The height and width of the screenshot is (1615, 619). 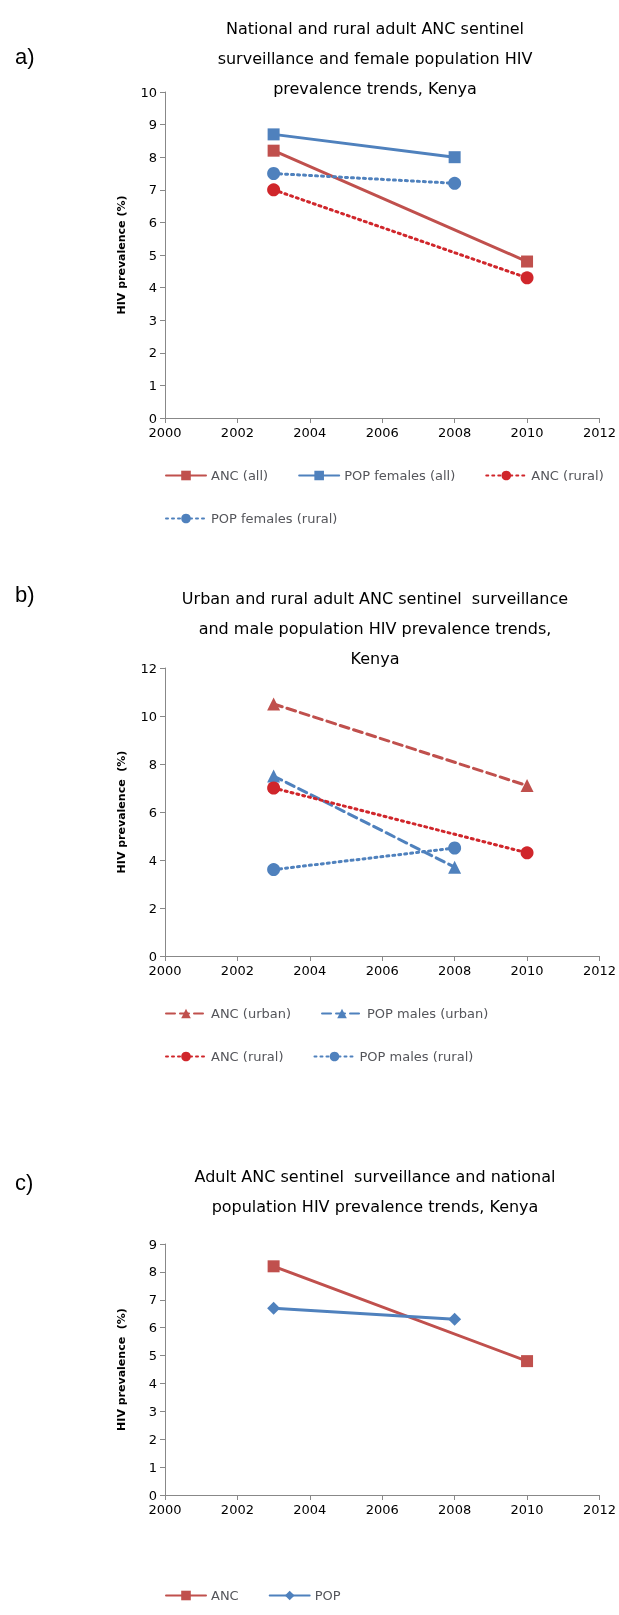 I want to click on legend-label: POP, so click(x=327, y=1595).